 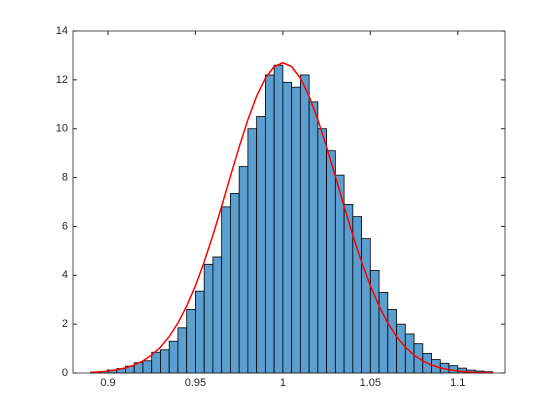 What do you see at coordinates (62, 80) in the screenshot?
I see `y-tick-label: 12` at bounding box center [62, 80].